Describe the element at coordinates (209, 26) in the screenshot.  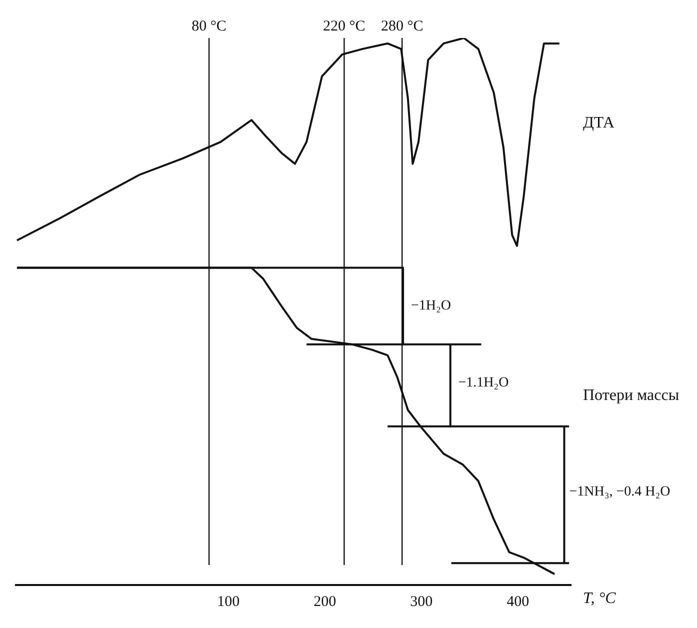
I see `ref-line-label: 80 °C` at that location.